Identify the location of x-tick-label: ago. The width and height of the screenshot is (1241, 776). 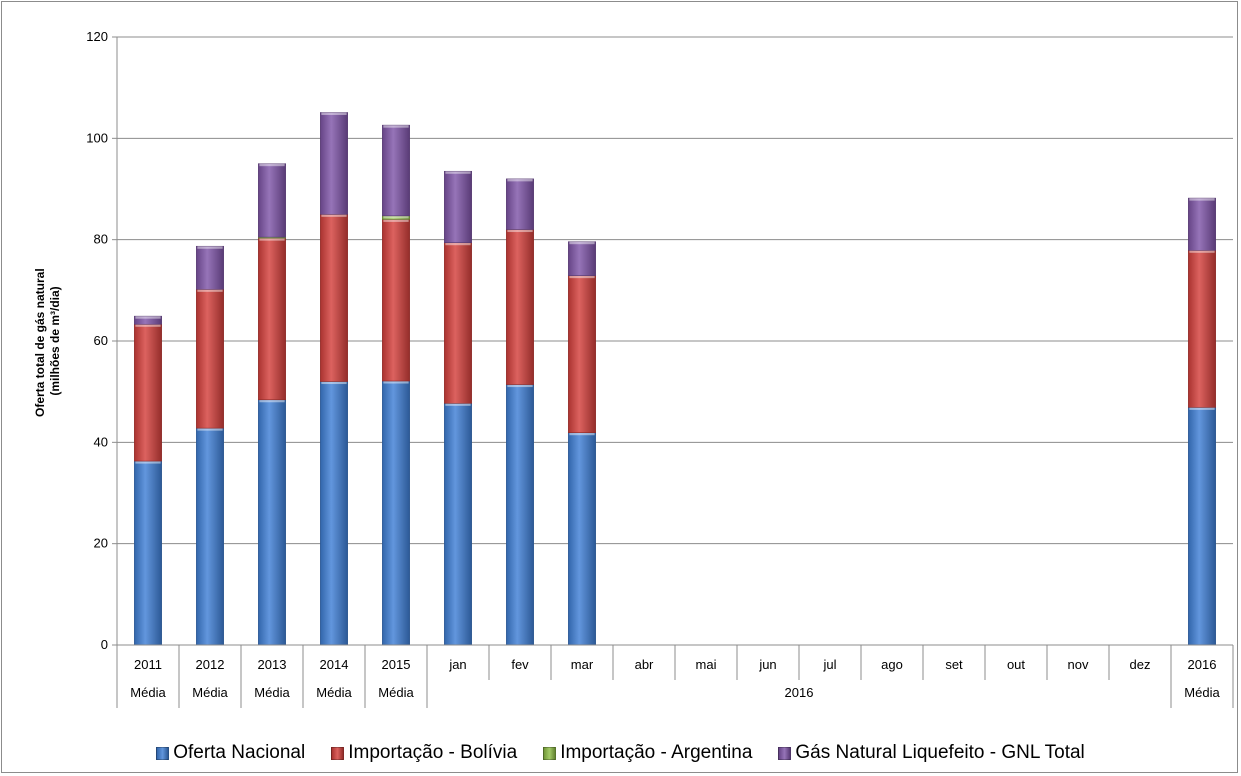
(892, 664).